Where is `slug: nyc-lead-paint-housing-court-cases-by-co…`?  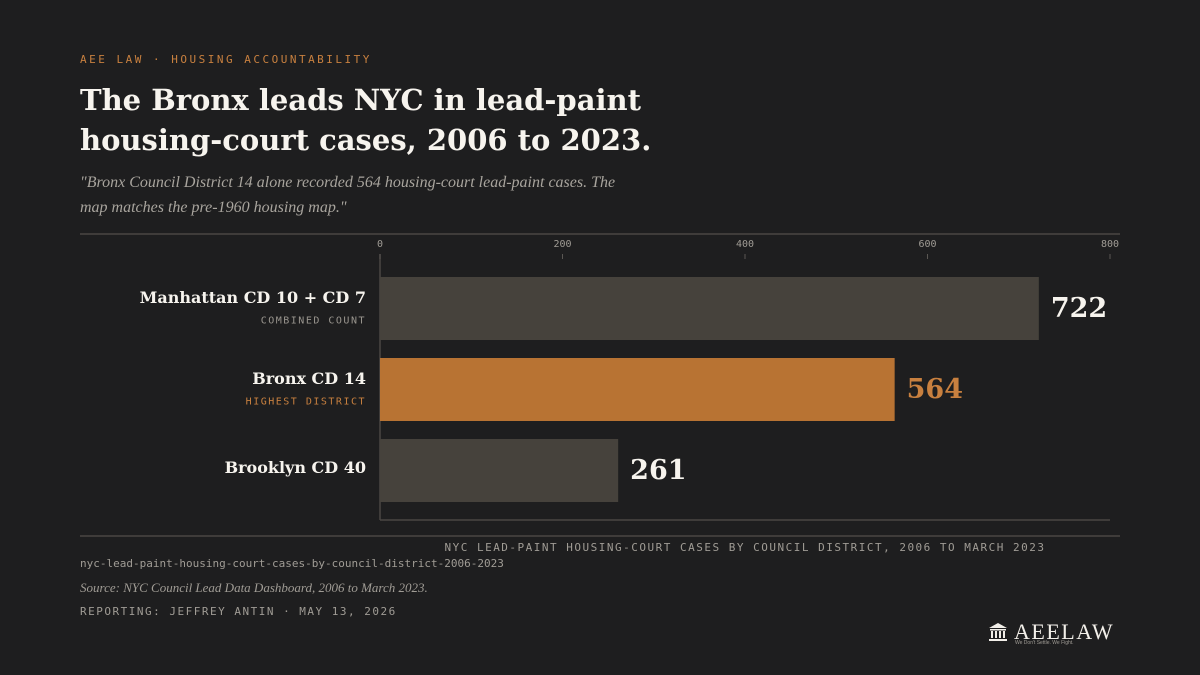
slug: nyc-lead-paint-housing-court-cases-by-co… is located at coordinates (292, 563).